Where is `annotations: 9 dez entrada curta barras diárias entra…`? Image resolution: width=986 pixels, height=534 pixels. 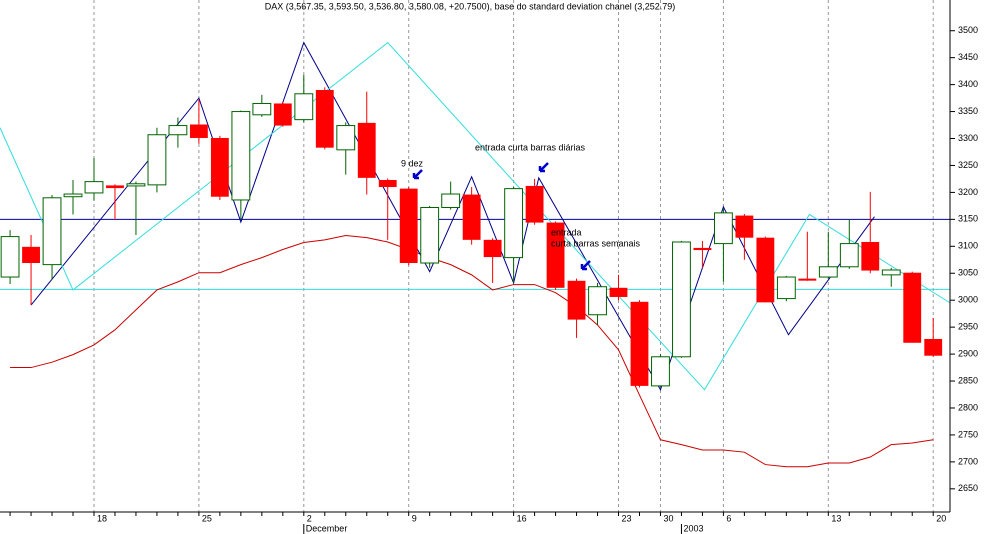 annotations: 9 dez entrada curta barras diárias entra… is located at coordinates (521, 206).